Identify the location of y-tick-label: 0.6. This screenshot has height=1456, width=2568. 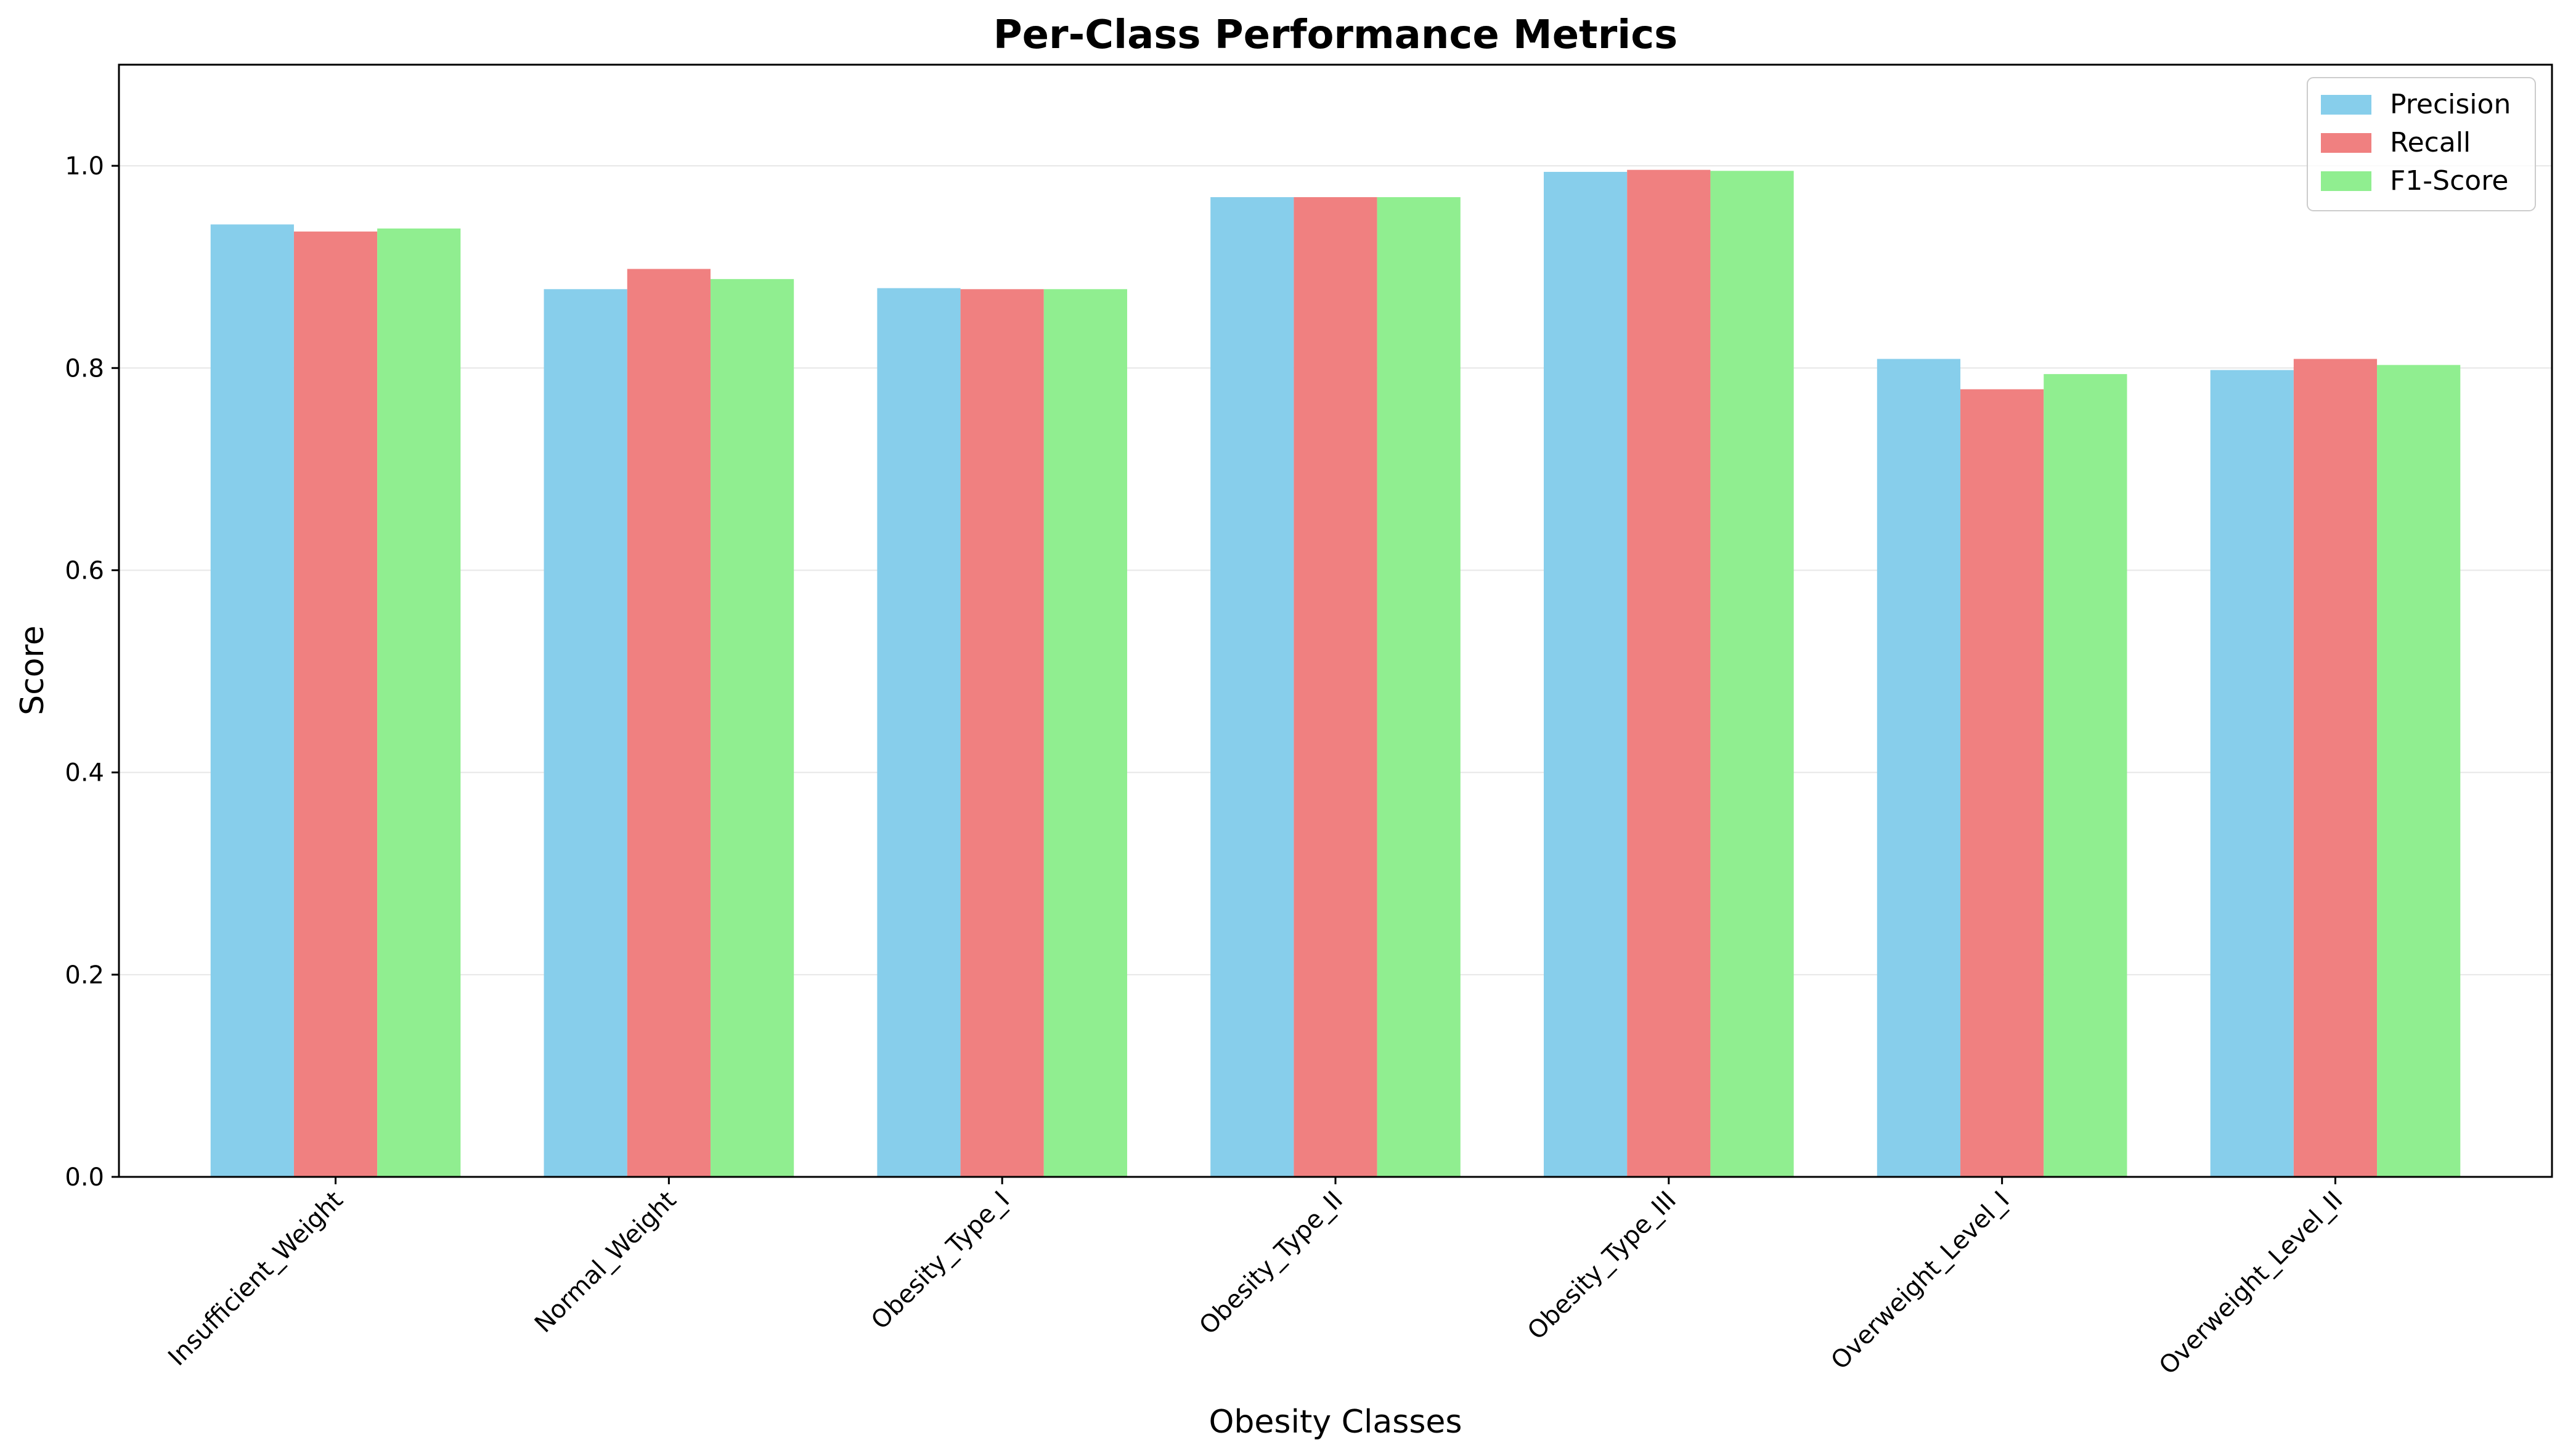
(84, 570).